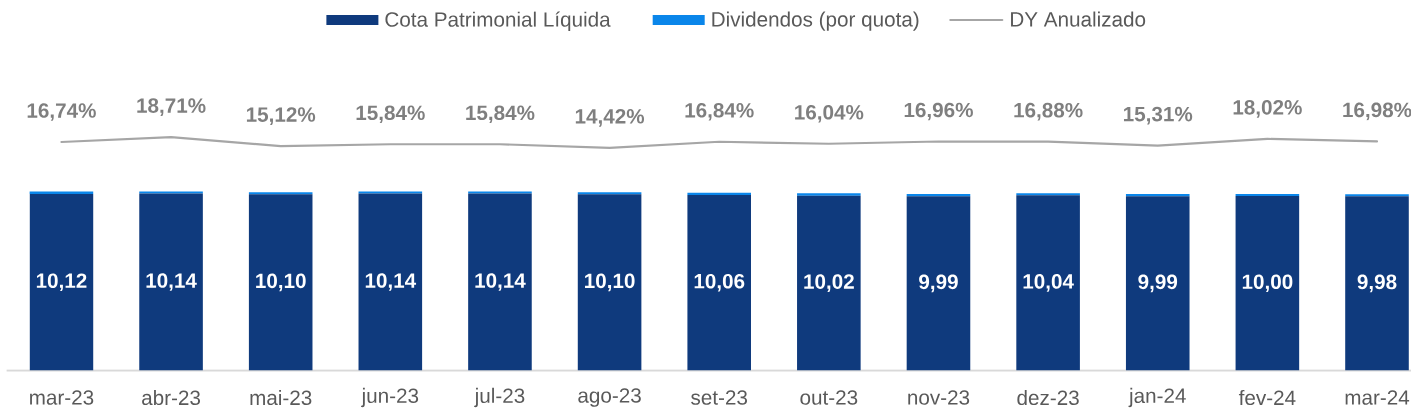 This screenshot has width=1413, height=412. I want to click on data-label: 15,12%, so click(281, 116).